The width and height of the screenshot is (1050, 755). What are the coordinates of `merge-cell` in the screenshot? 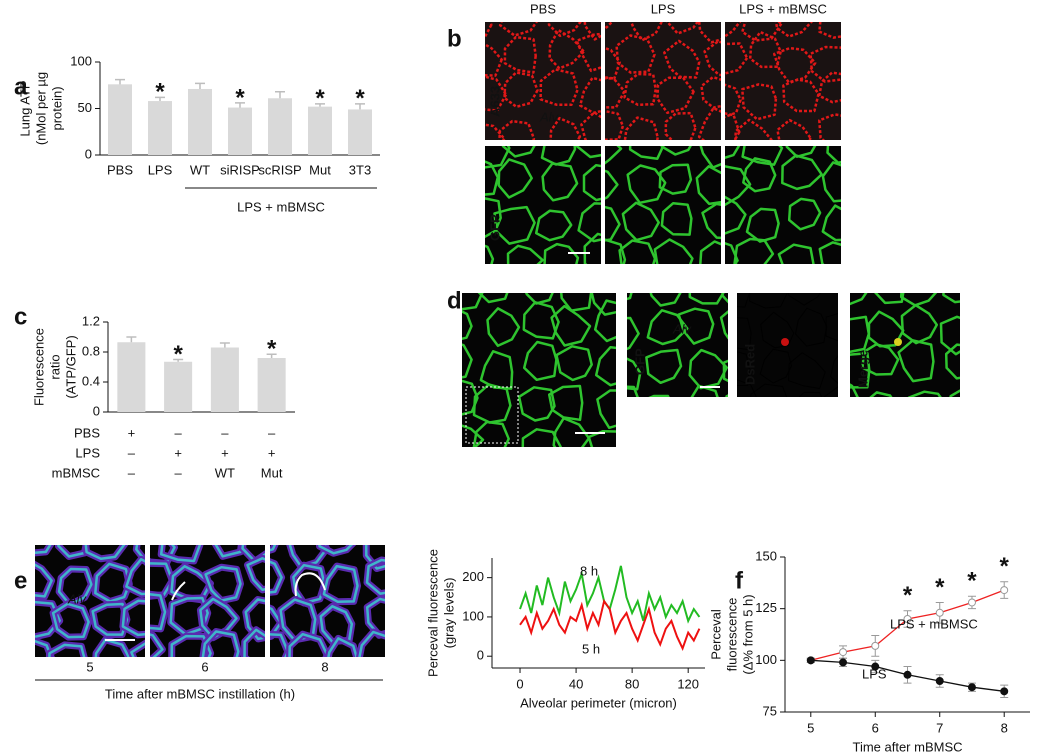 It's located at (898, 342).